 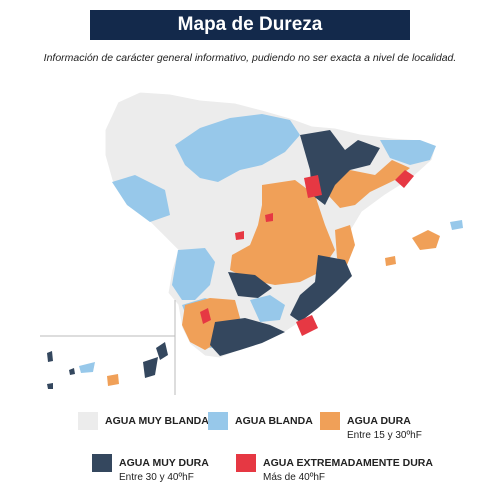 I want to click on region-blanda-andalucia, so click(x=267, y=308).